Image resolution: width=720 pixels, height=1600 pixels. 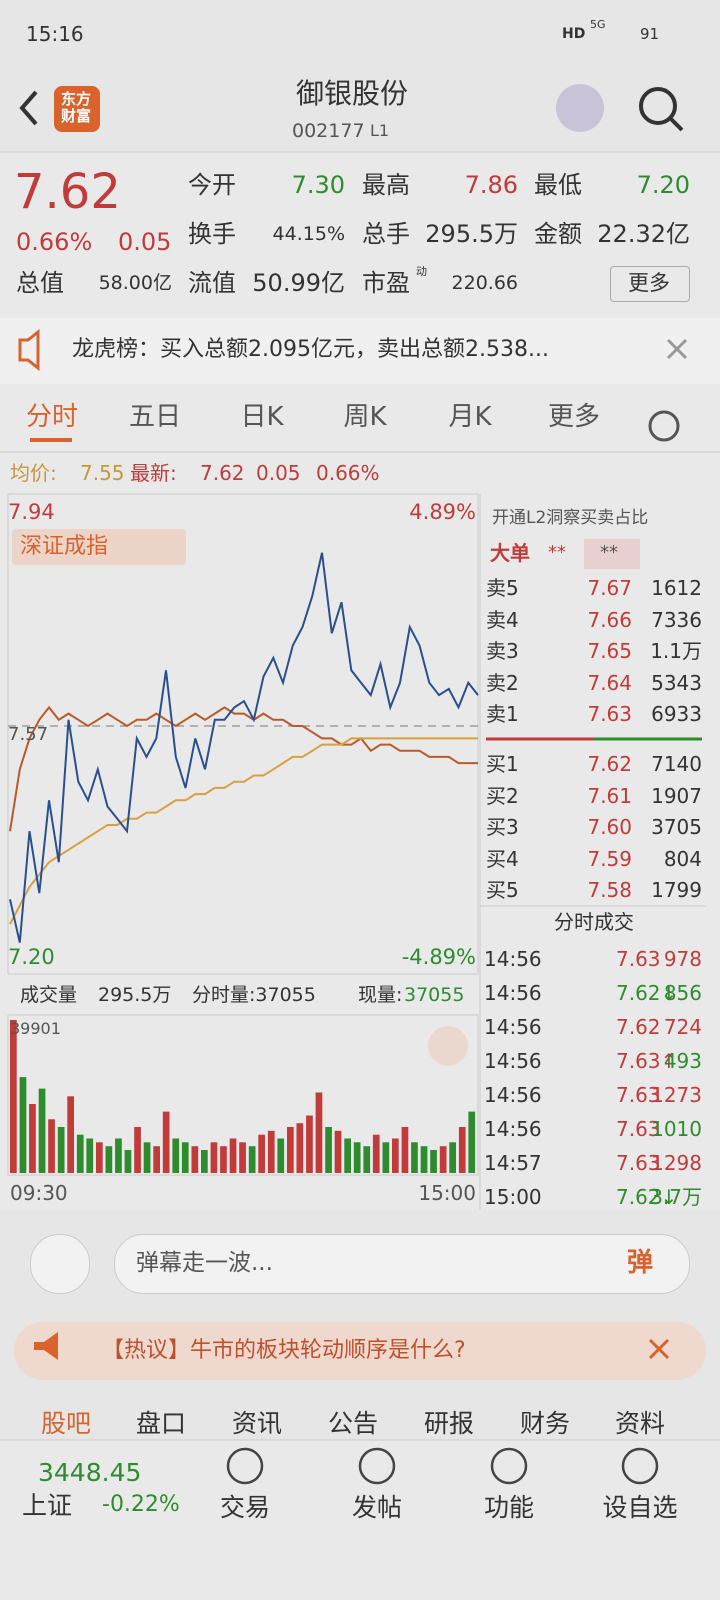 I want to click on field-value: 50.99亿, so click(x=298, y=283).